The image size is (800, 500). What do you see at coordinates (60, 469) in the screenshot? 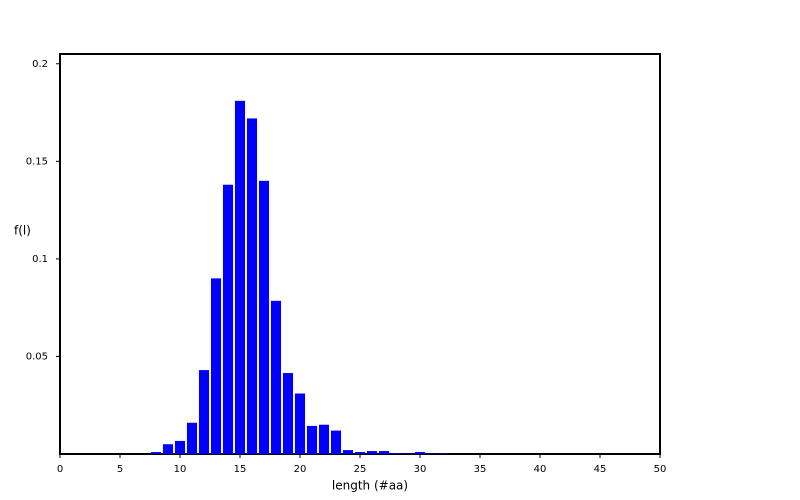
I see `x-tick-label: 0` at bounding box center [60, 469].